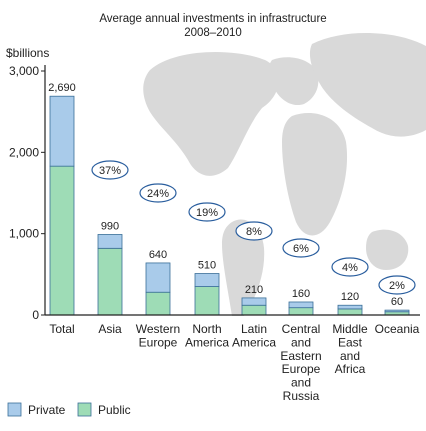 The height and width of the screenshot is (431, 426). What do you see at coordinates (69, 409) in the screenshot?
I see `legend: Private Public` at bounding box center [69, 409].